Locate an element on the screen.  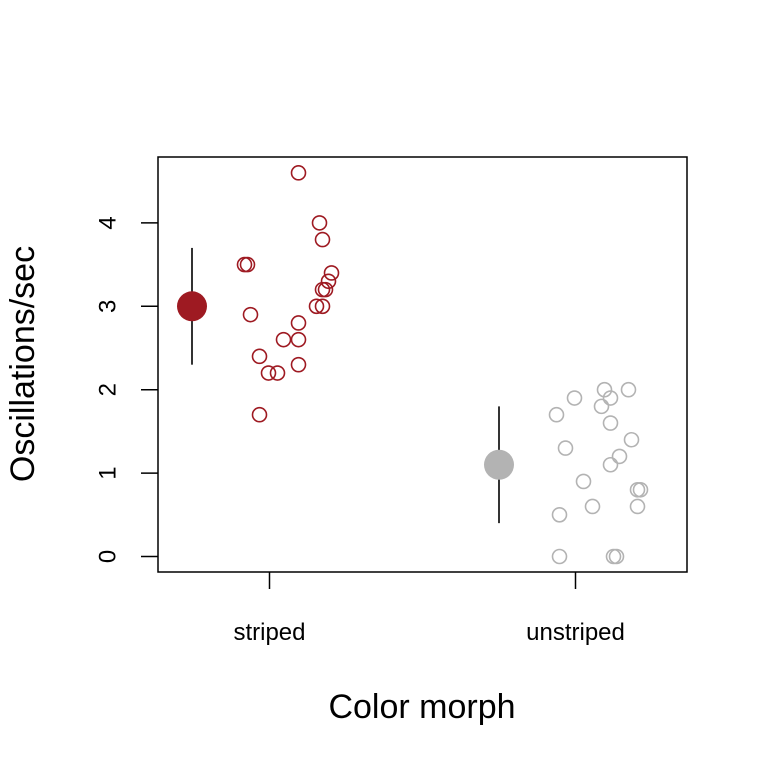
x-axis-title: Color morph is located at coordinates (421, 707).